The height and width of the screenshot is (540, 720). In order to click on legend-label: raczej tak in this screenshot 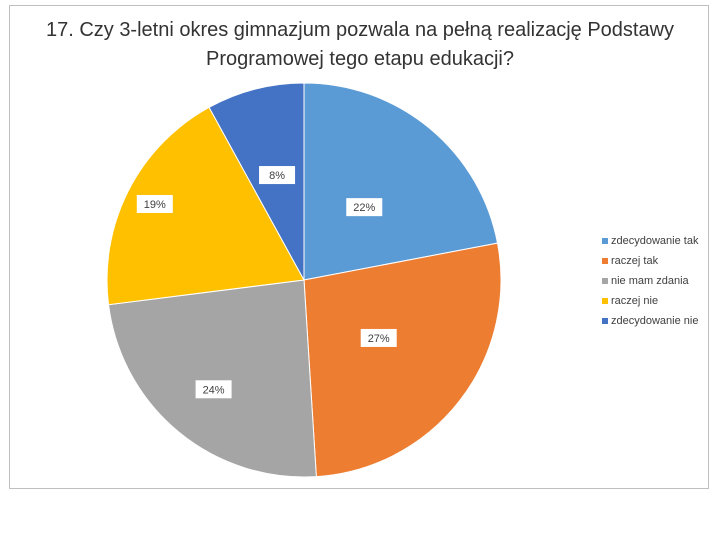, I will do `click(635, 261)`.